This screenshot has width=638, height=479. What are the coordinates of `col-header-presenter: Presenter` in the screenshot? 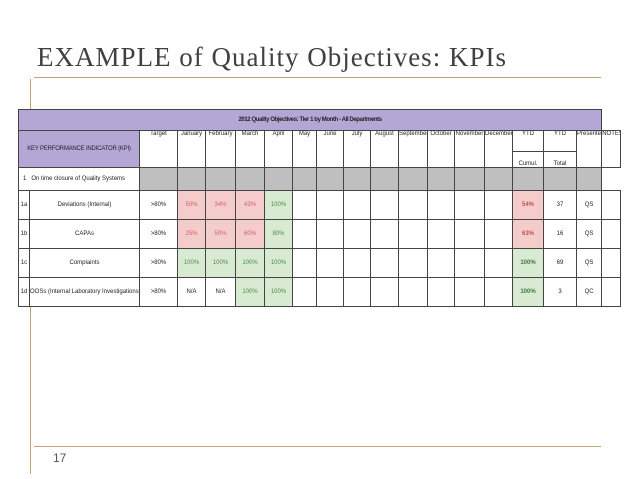 It's located at (589, 149).